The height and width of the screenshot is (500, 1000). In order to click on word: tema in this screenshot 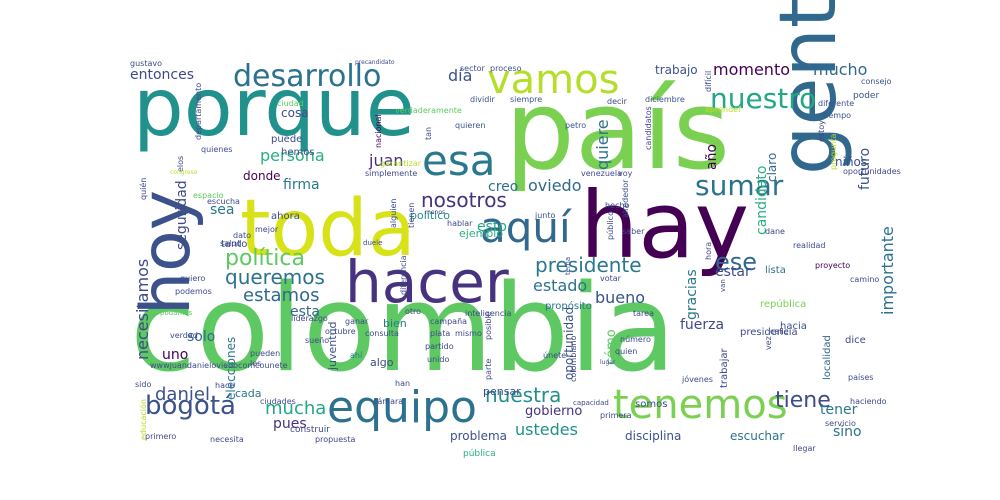, I will do `click(568, 265)`.